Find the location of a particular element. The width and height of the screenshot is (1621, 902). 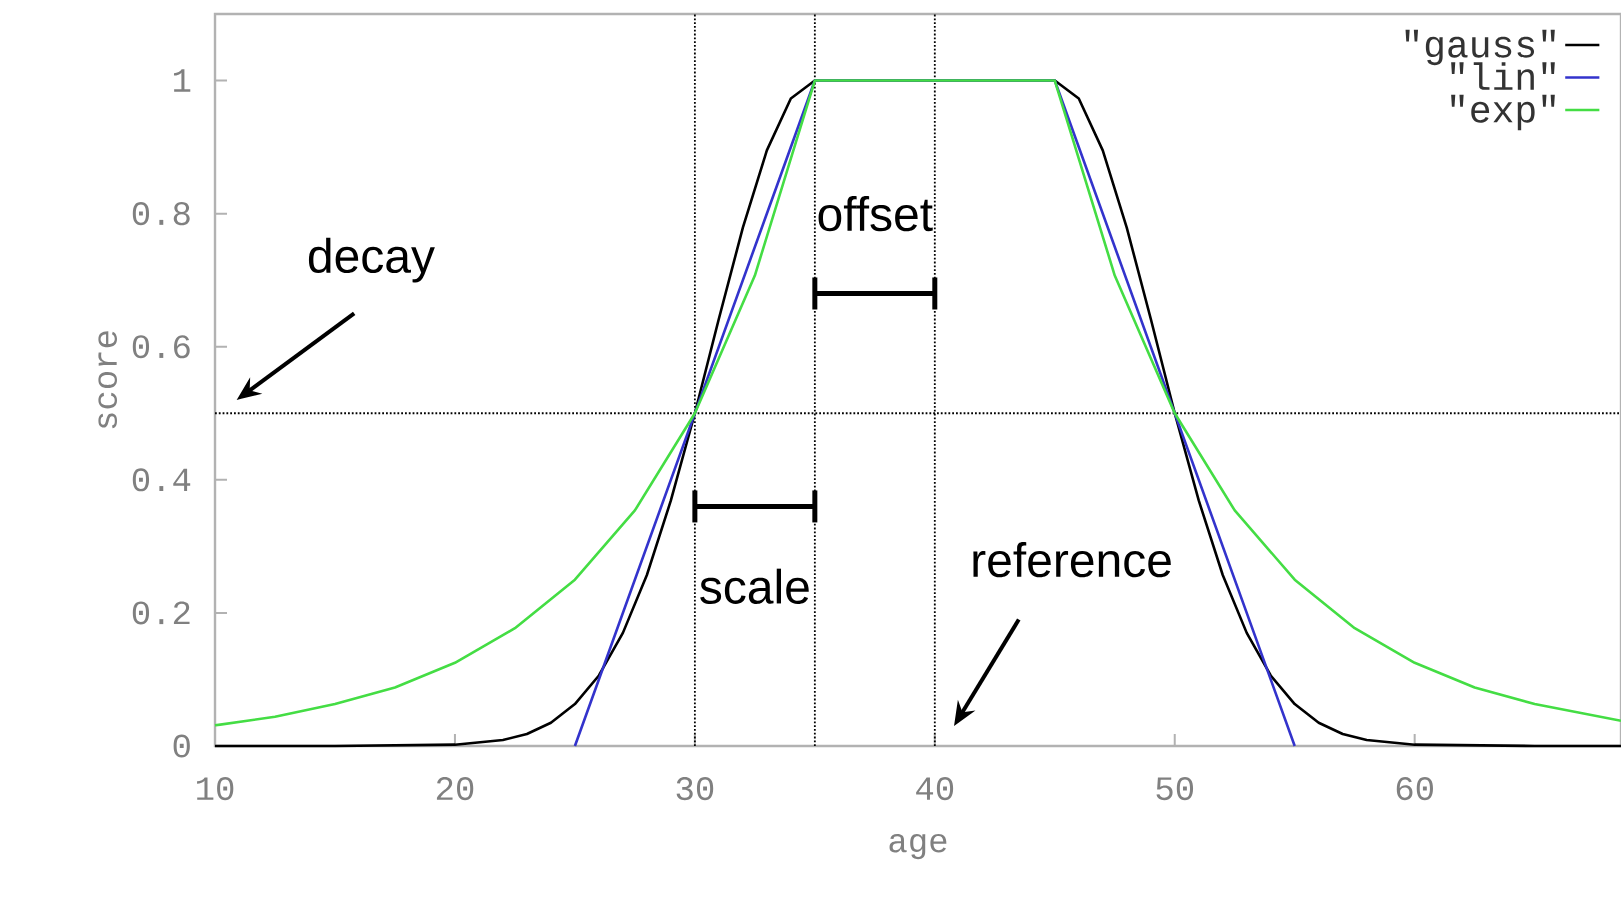

x-tick-label: 40 is located at coordinates (935, 789).